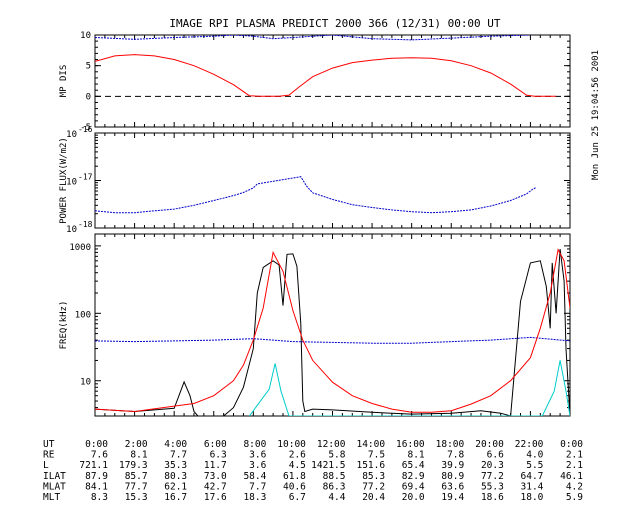 The height and width of the screenshot is (512, 640). Describe the element at coordinates (136, 444) in the screenshot. I see `table-cell: 2:00` at that location.